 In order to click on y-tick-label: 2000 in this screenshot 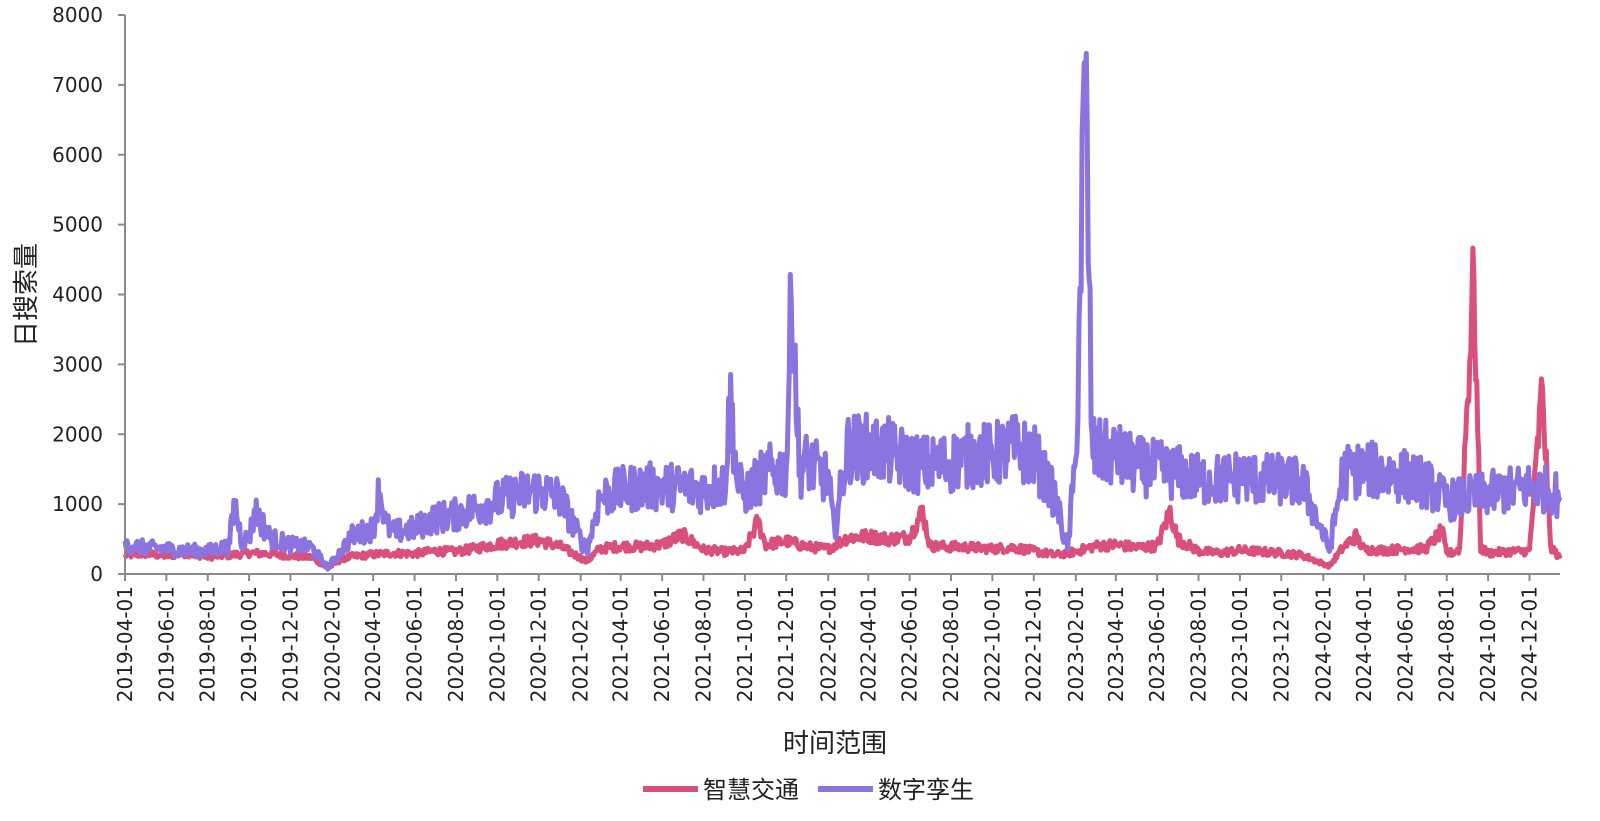, I will do `click(77, 434)`.